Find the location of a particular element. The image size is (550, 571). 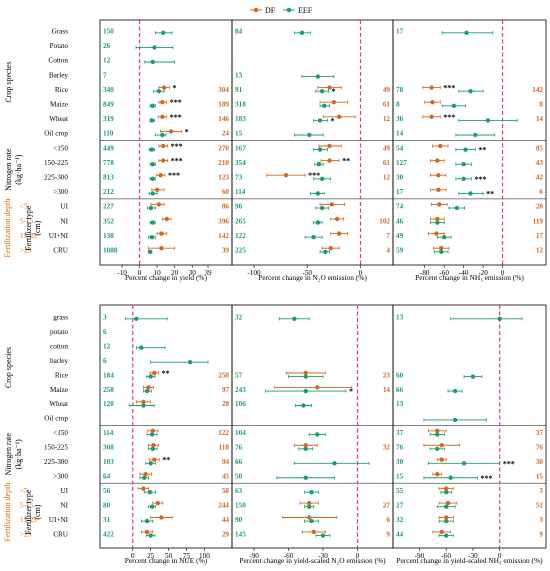

eef-sample-size: 145 is located at coordinates (240, 534).